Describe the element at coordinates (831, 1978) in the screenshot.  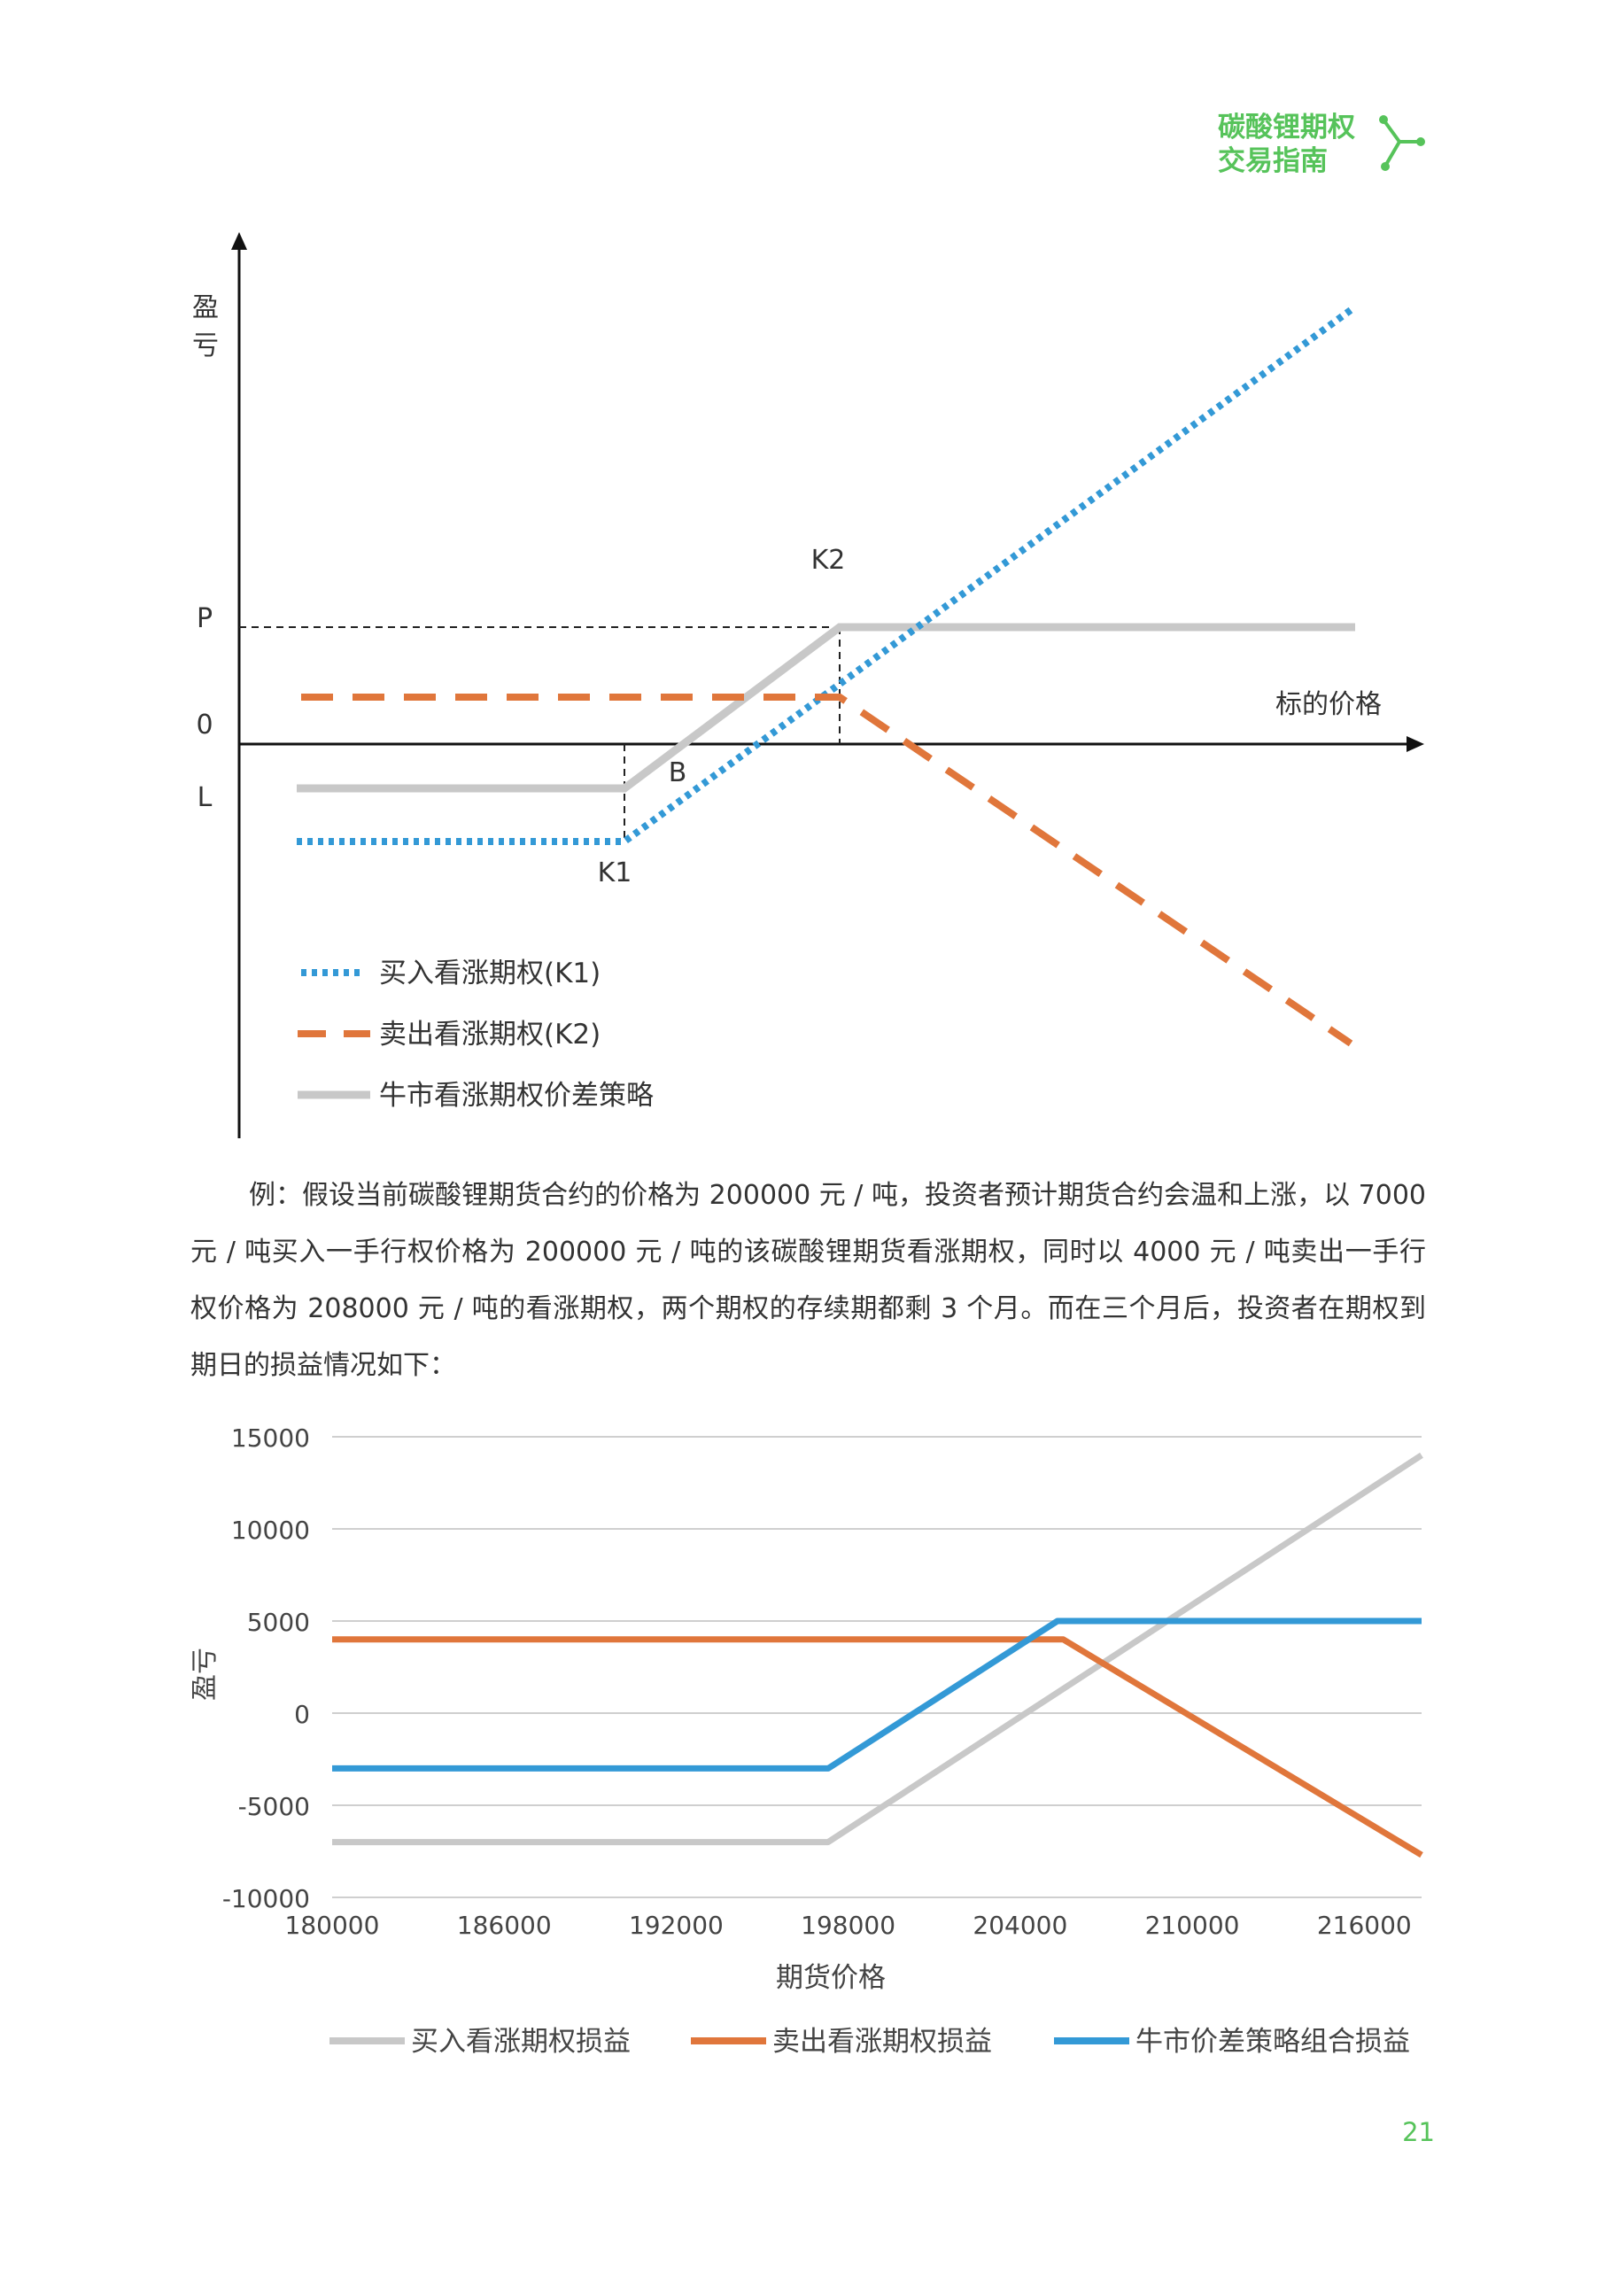
I see `chart-xlabel: 期货价格` at that location.